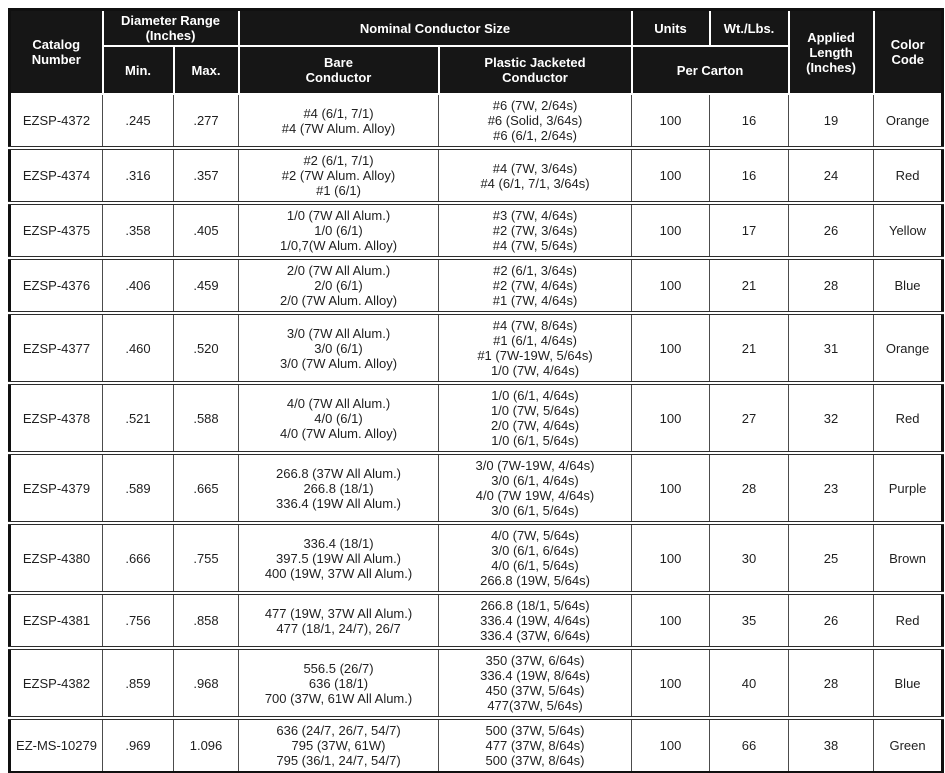 The image size is (945, 773). What do you see at coordinates (338, 70) in the screenshot?
I see `col-header-bare-conductor: Bare Conductor` at bounding box center [338, 70].